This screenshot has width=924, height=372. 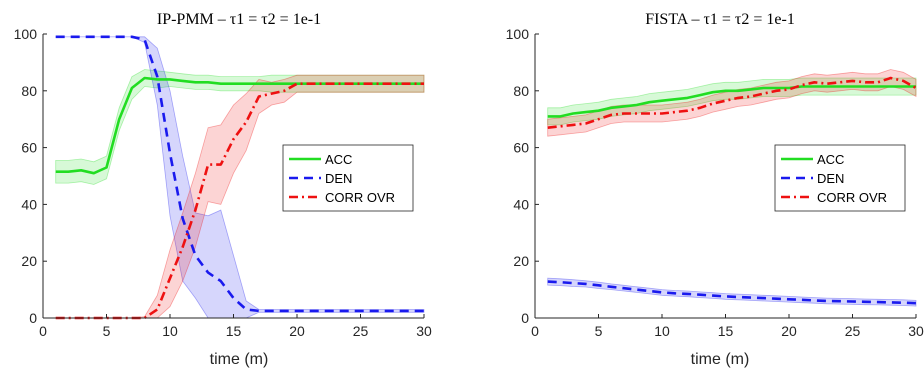 I want to click on chart-title: IP-PMM – τ1 = τ2 = 1e-1, so click(x=239, y=19).